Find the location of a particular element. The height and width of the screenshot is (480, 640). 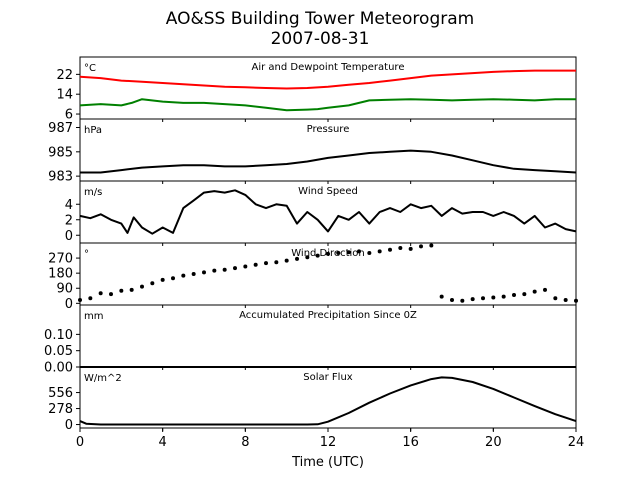

figure-subtitle-date: 2007-08-31 is located at coordinates (320, 39).